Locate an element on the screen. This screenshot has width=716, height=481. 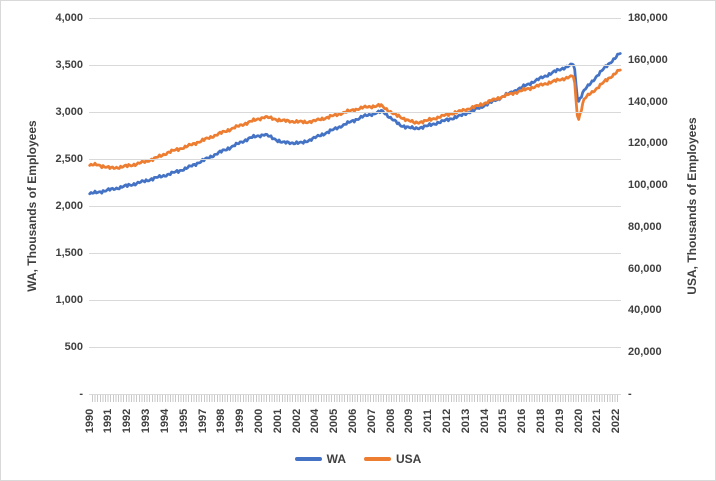
left-axis-tick-label: - is located at coordinates (81, 394).